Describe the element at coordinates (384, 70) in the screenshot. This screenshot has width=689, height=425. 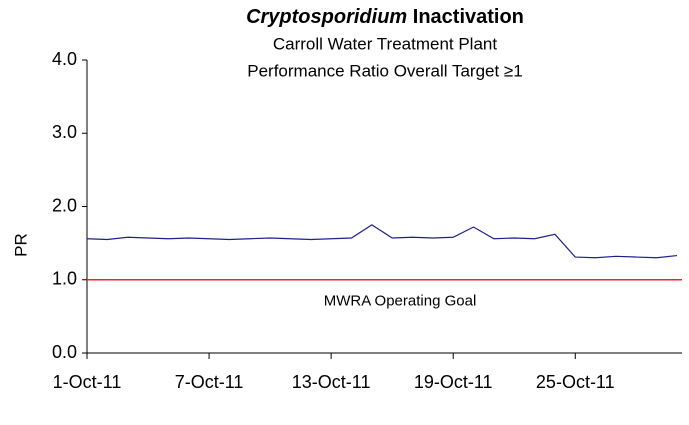
I see `subtitle: Performance Ratio Overall Target ≥1` at that location.